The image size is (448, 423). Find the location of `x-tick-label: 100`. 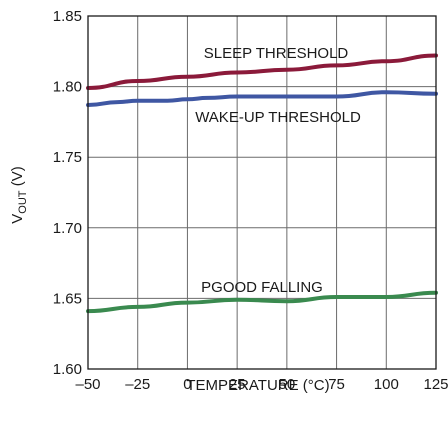

x-tick-label: 100 is located at coordinates (386, 384).